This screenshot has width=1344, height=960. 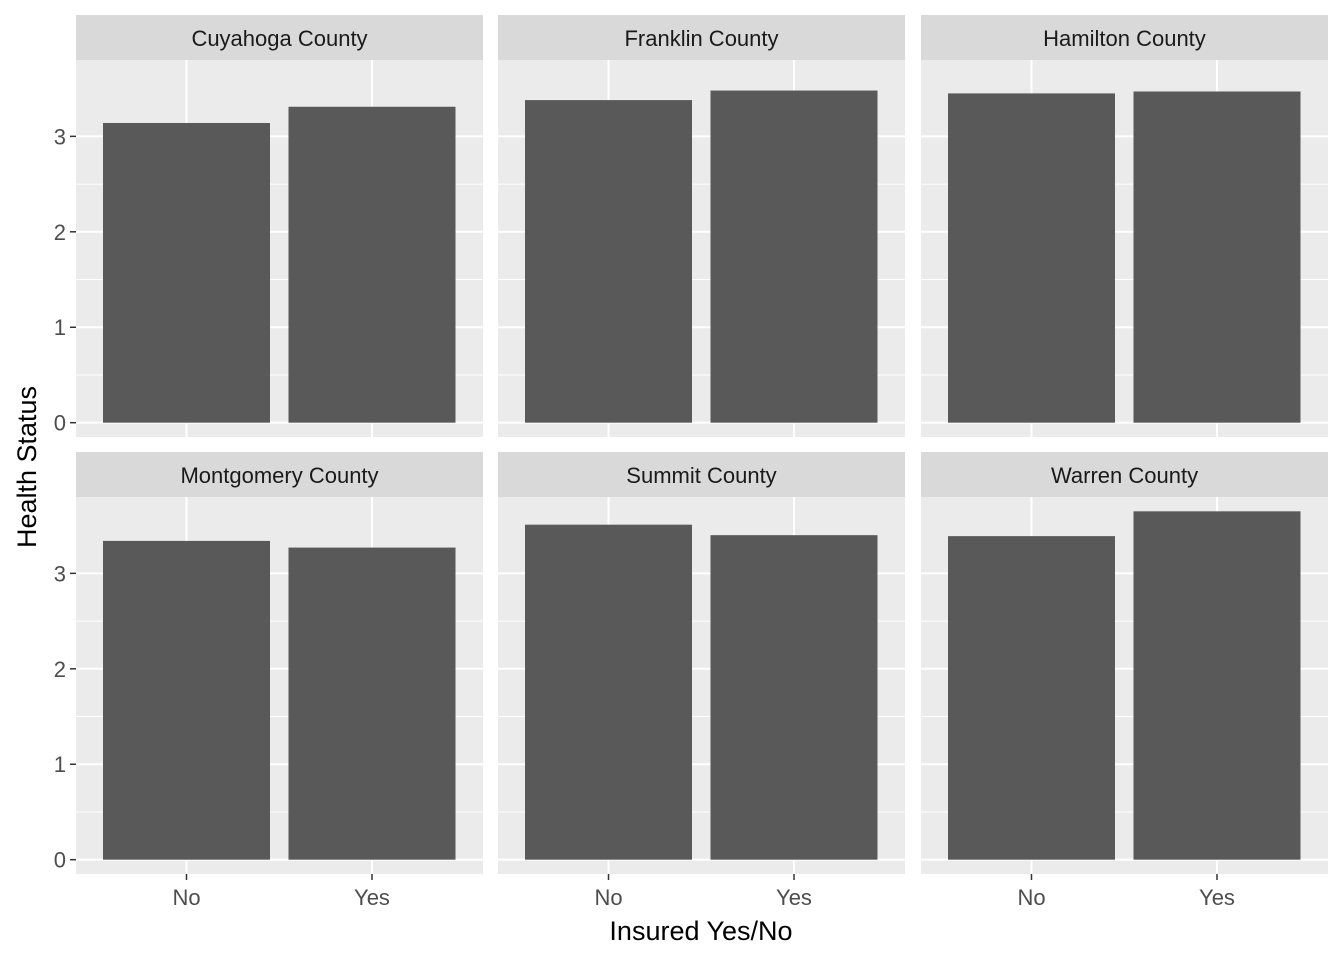 I want to click on facet-strip-label: Summit County, so click(x=701, y=475).